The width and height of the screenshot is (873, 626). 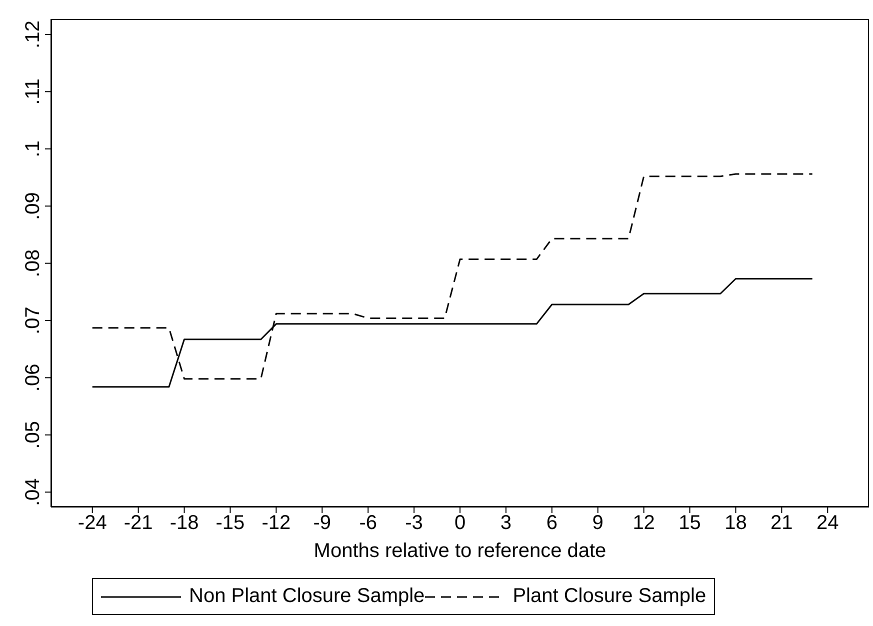 What do you see at coordinates (33, 149) in the screenshot?
I see `y-tick-label: .1` at bounding box center [33, 149].